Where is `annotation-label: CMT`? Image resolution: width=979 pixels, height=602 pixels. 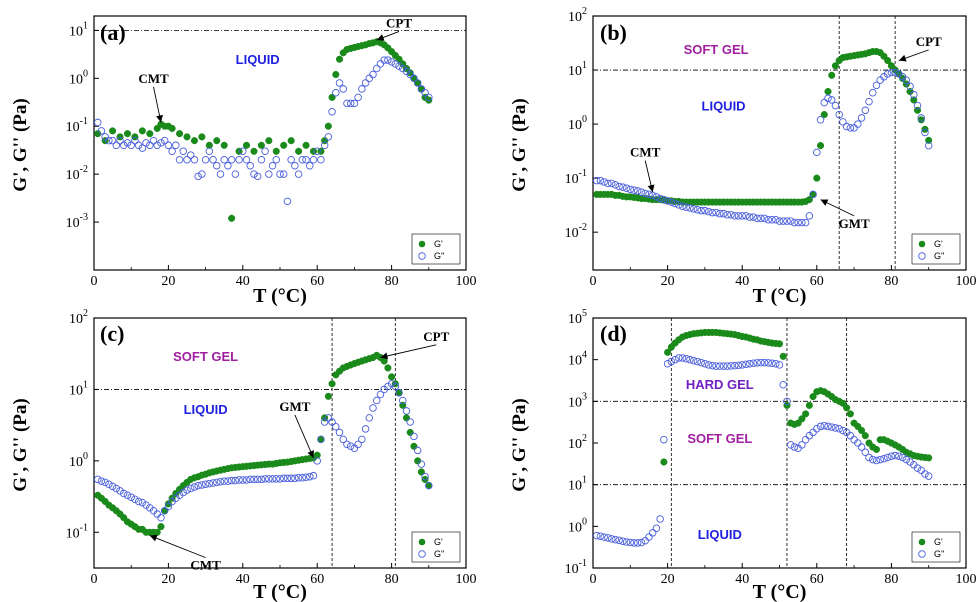
annotation-label: CMT is located at coordinates (205, 565).